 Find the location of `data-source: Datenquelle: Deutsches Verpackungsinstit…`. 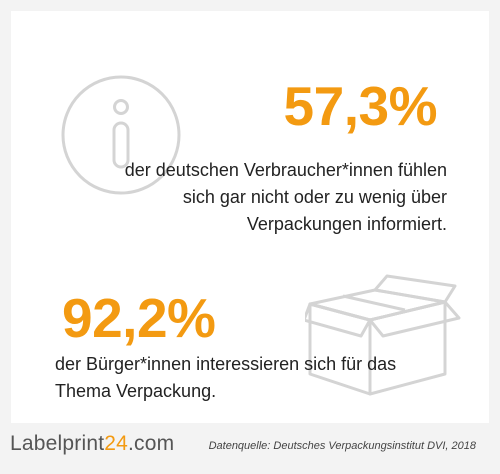

data-source: Datenquelle: Deutsches Verpackungsinstit… is located at coordinates (342, 446).